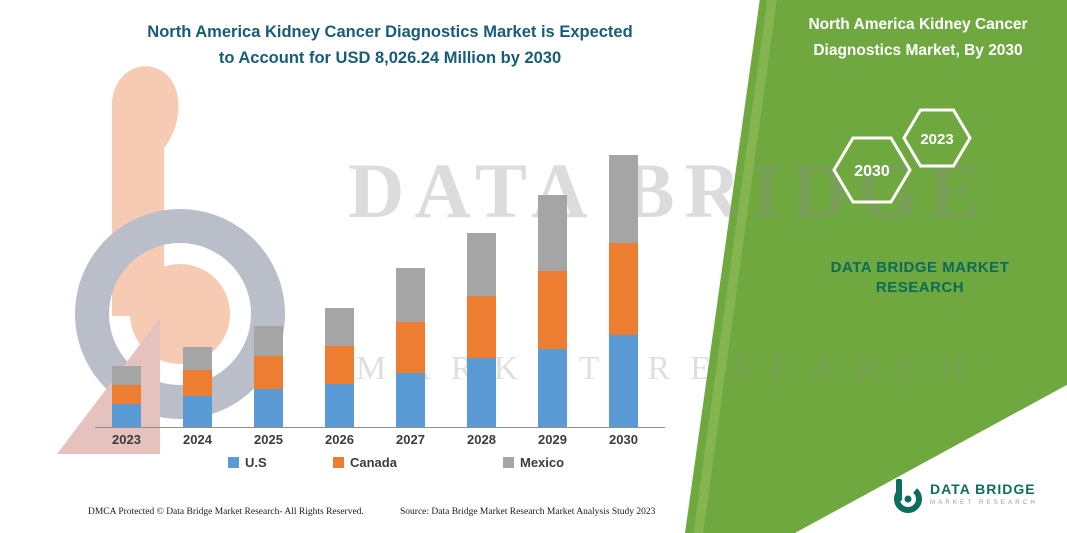  What do you see at coordinates (256, 462) in the screenshot?
I see `legend-label-us: U.S` at bounding box center [256, 462].